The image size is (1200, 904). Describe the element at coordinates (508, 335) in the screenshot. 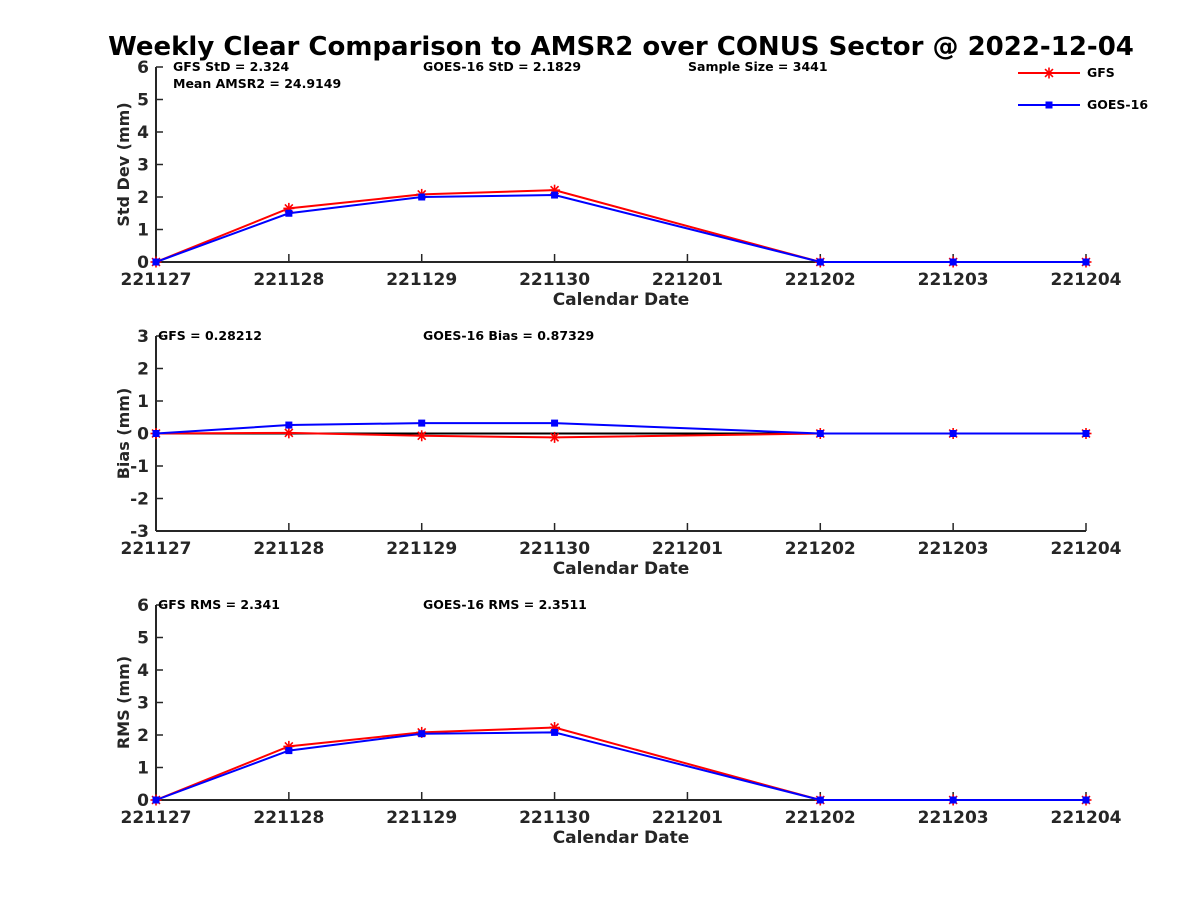

I see `annotation-goes16: GOES-16 Bias = 0.87329` at that location.